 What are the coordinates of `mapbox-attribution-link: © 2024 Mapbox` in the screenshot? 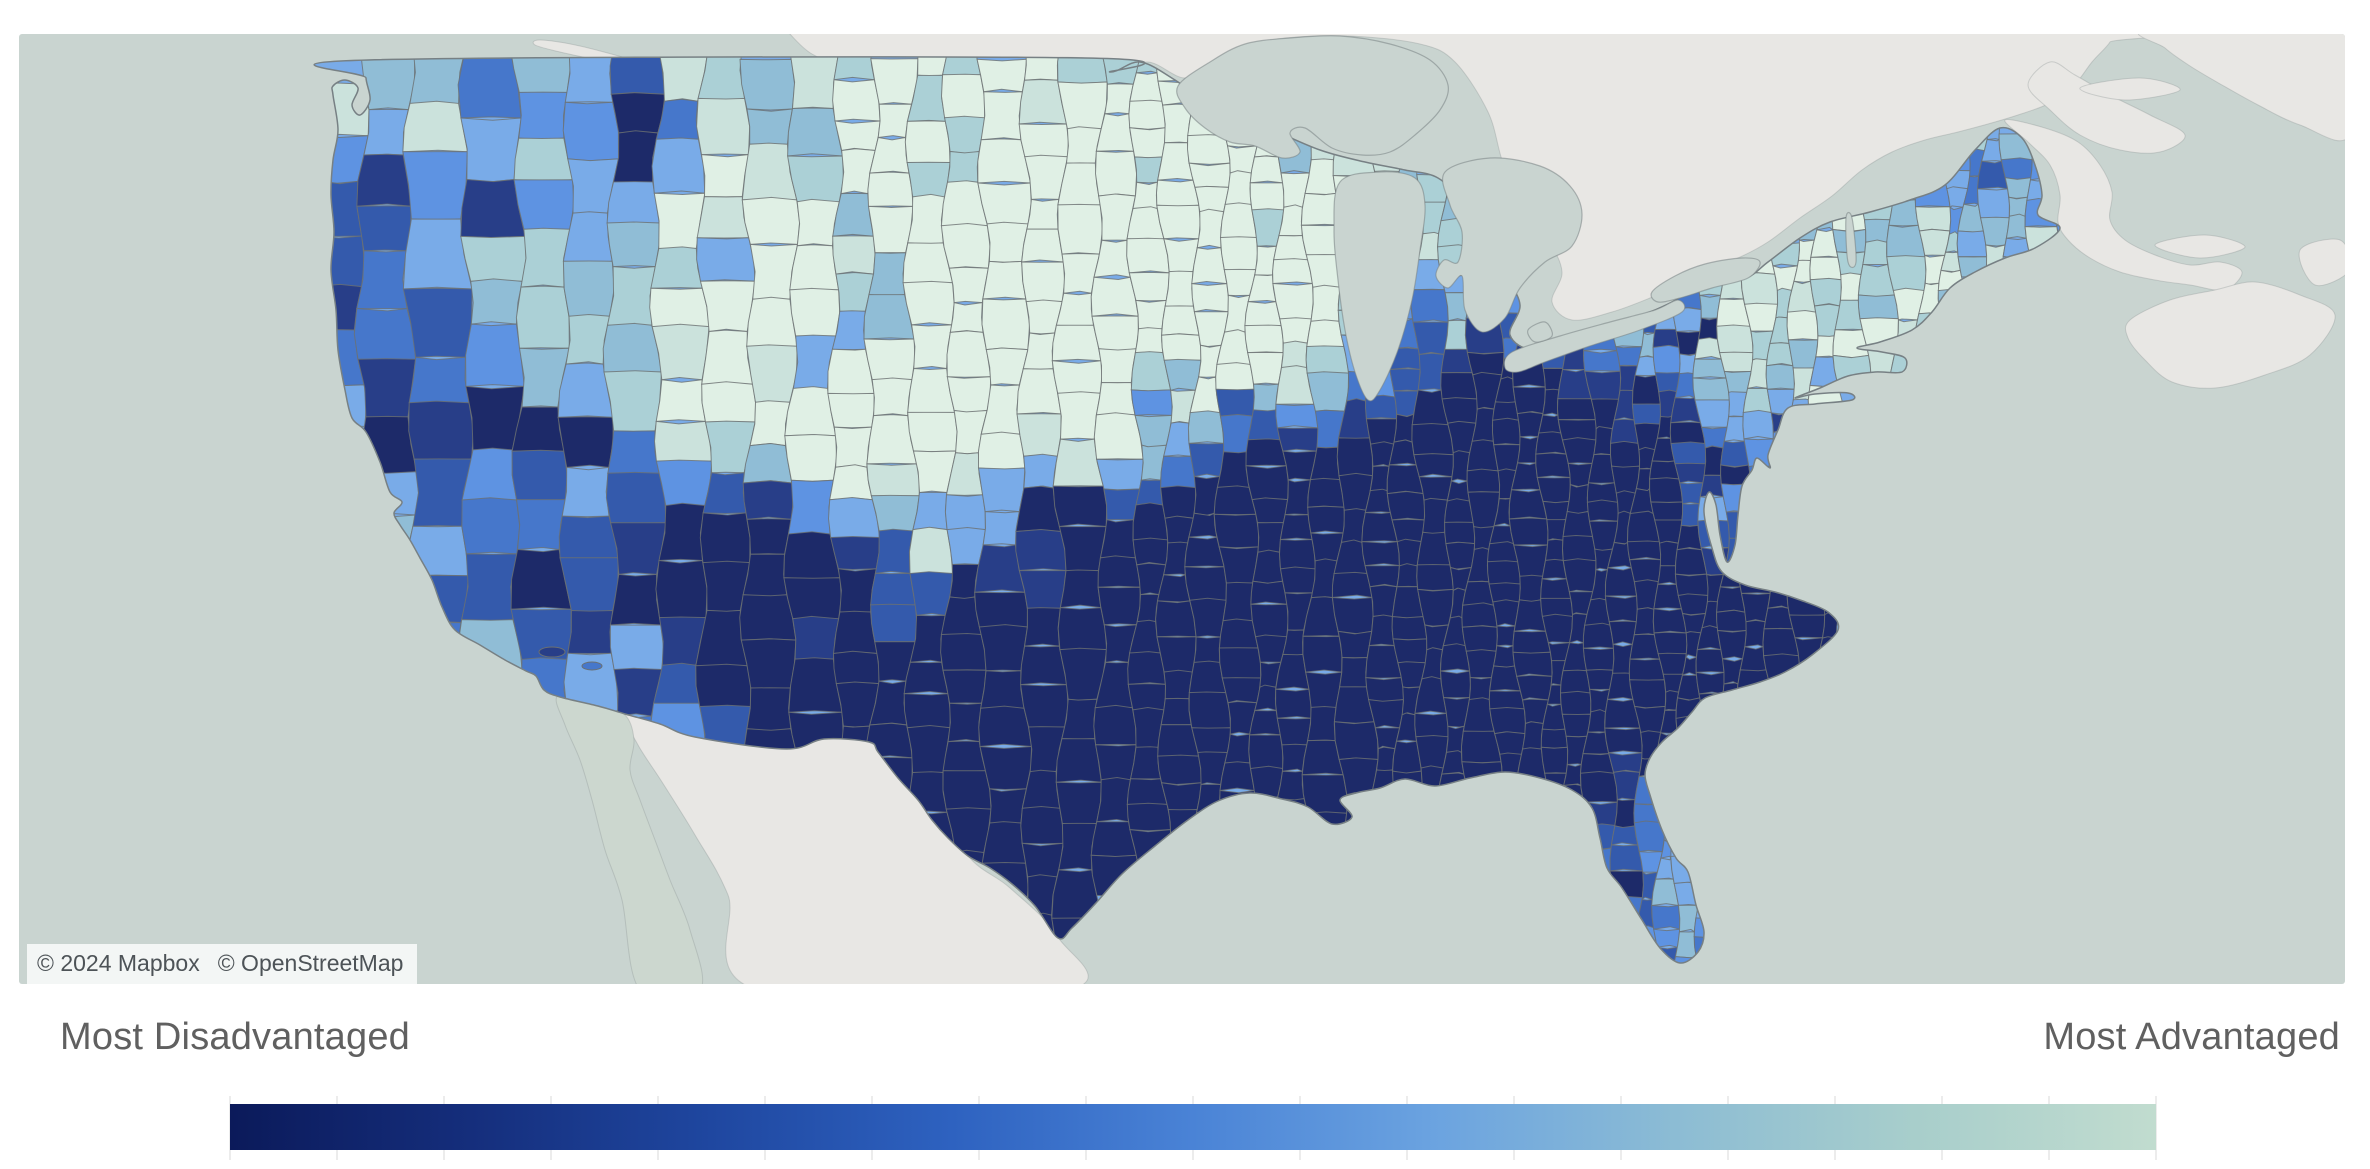 It's located at (118, 963).